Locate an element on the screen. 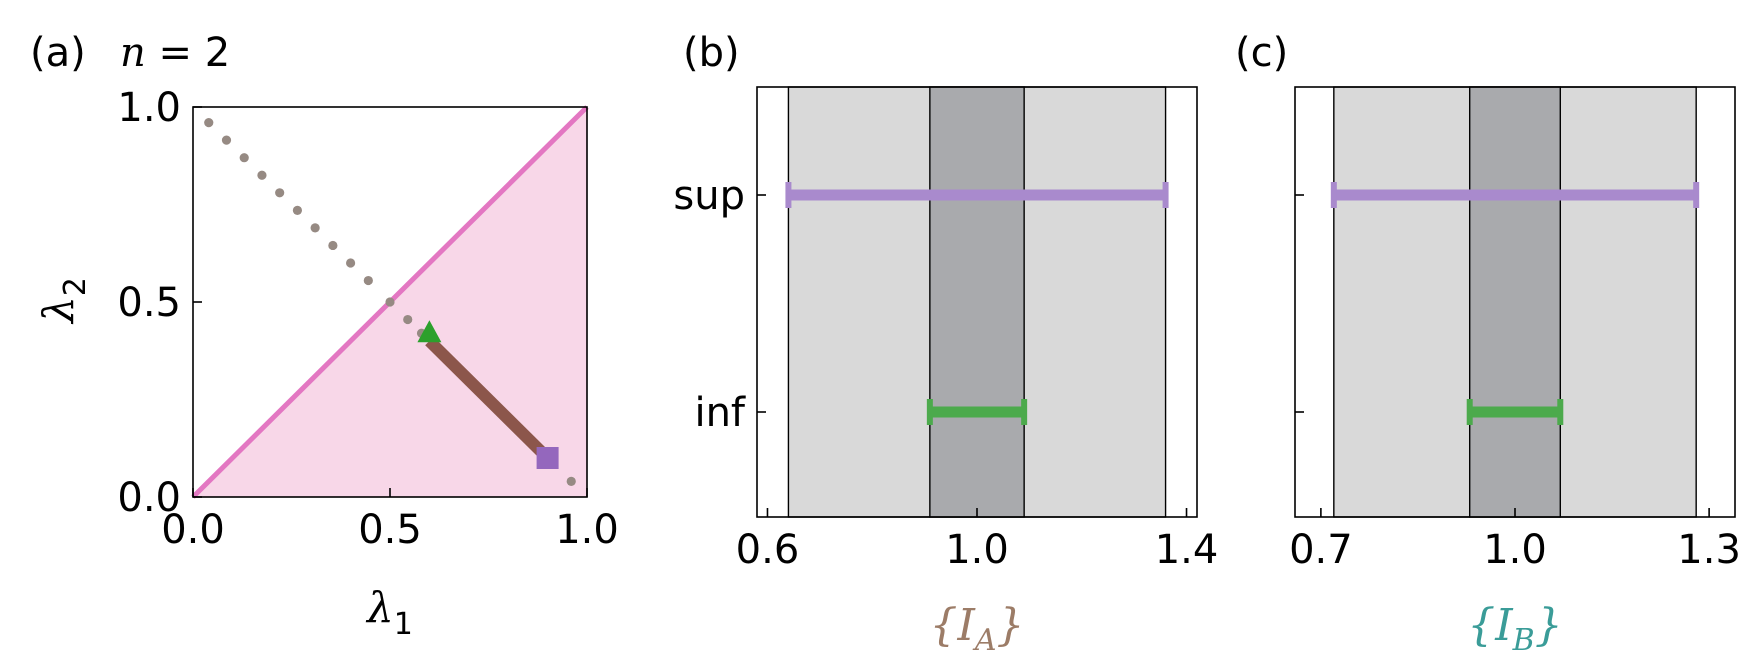 This screenshot has height=672, width=1749. a-dotted-points is located at coordinates (390, 302).